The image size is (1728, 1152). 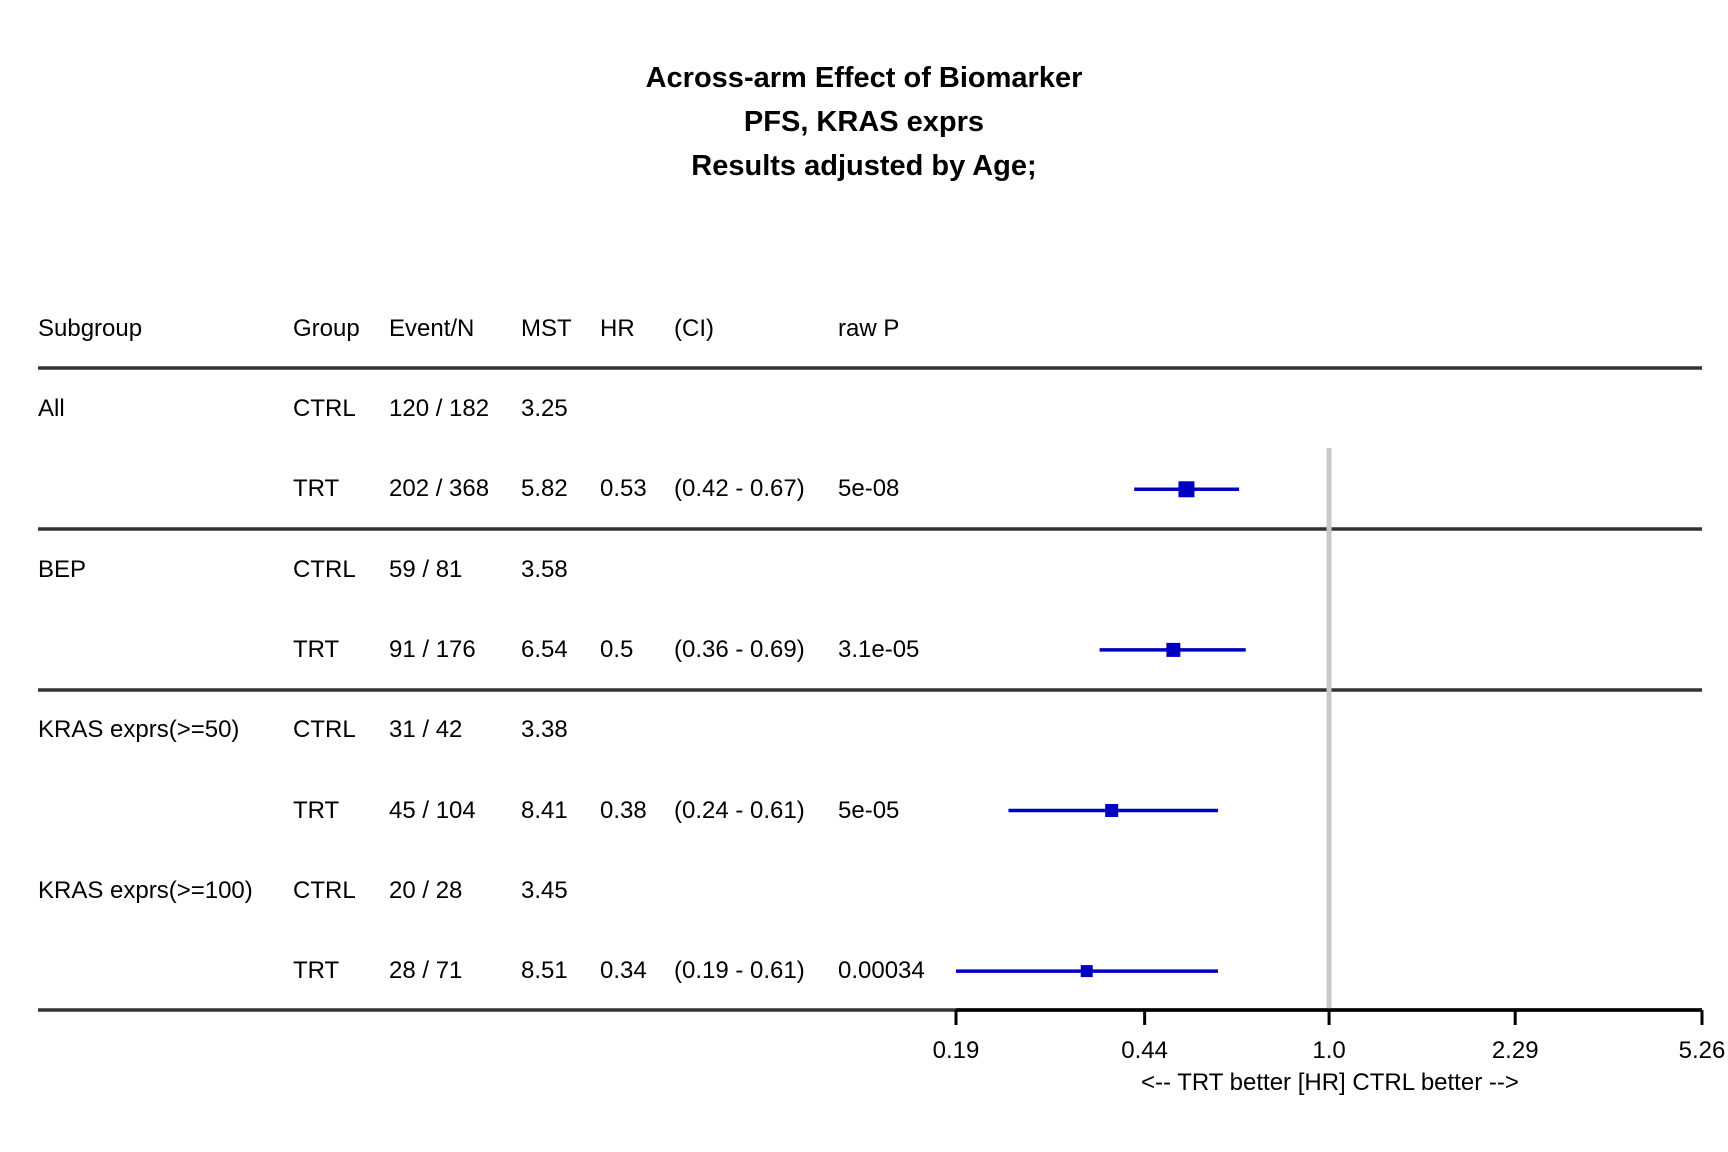 What do you see at coordinates (426, 730) in the screenshot?
I see `cell-event-n: 31 / 42` at bounding box center [426, 730].